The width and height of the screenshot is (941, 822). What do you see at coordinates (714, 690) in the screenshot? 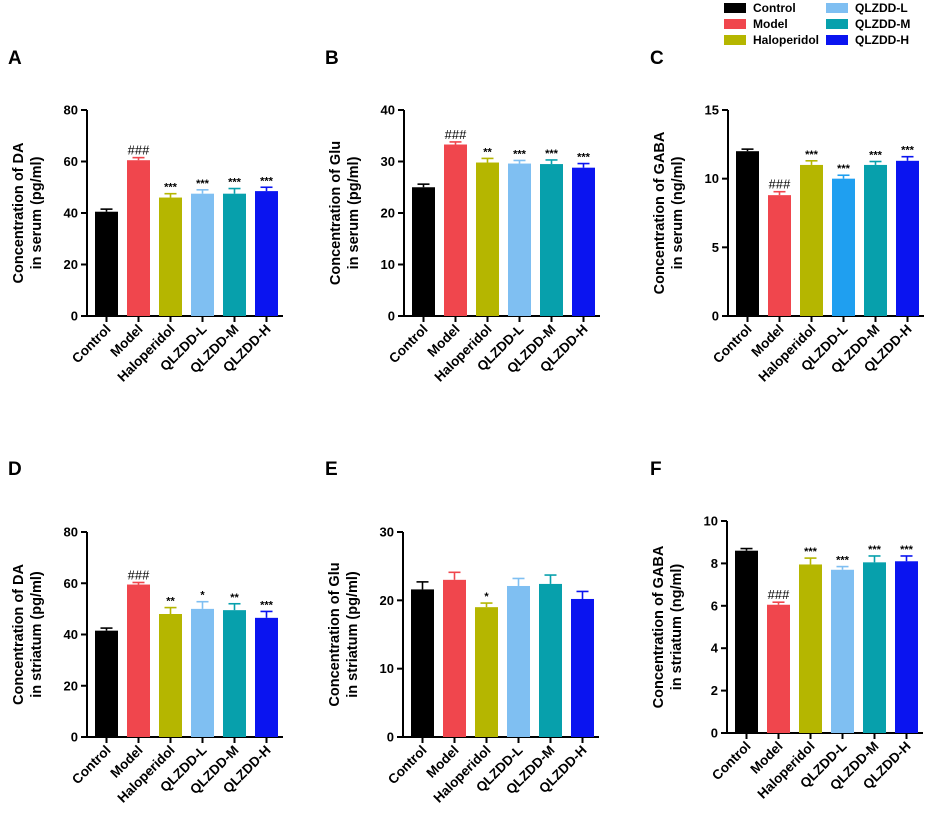
I see `y-tick-label: 2` at bounding box center [714, 690].